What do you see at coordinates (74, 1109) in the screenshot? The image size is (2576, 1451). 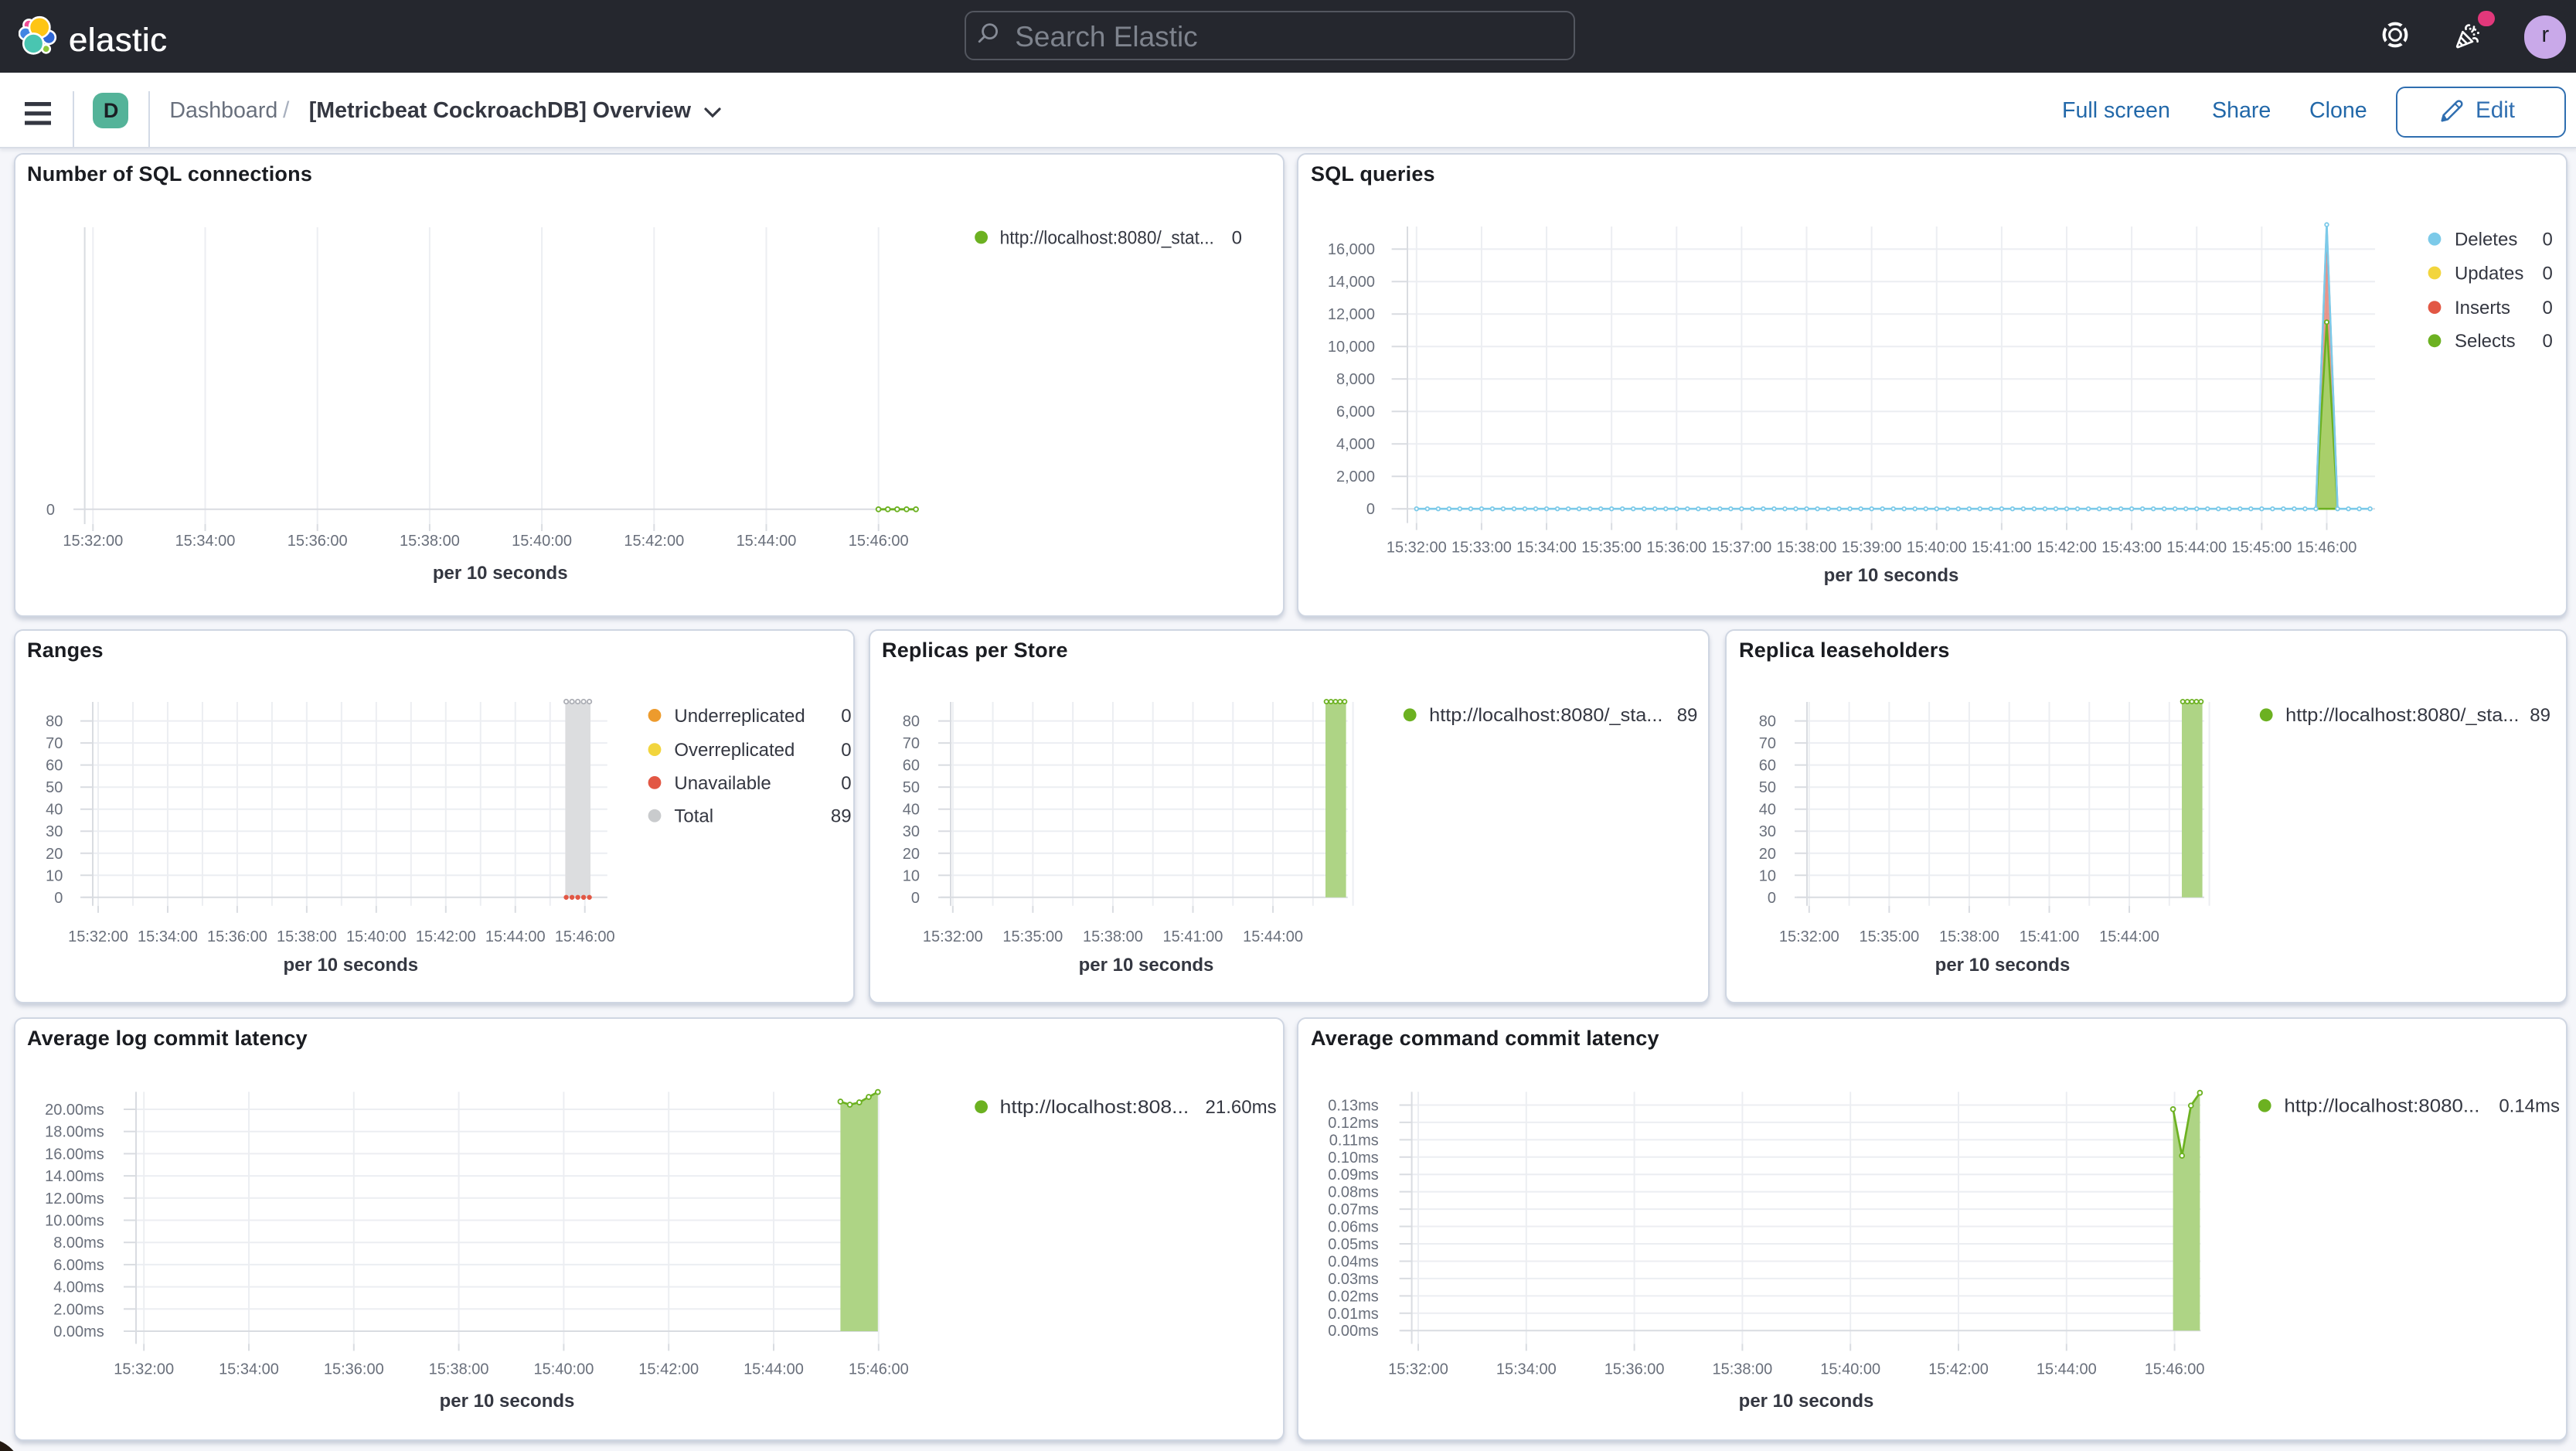 I see `svg-text: 20.00ms` at bounding box center [74, 1109].